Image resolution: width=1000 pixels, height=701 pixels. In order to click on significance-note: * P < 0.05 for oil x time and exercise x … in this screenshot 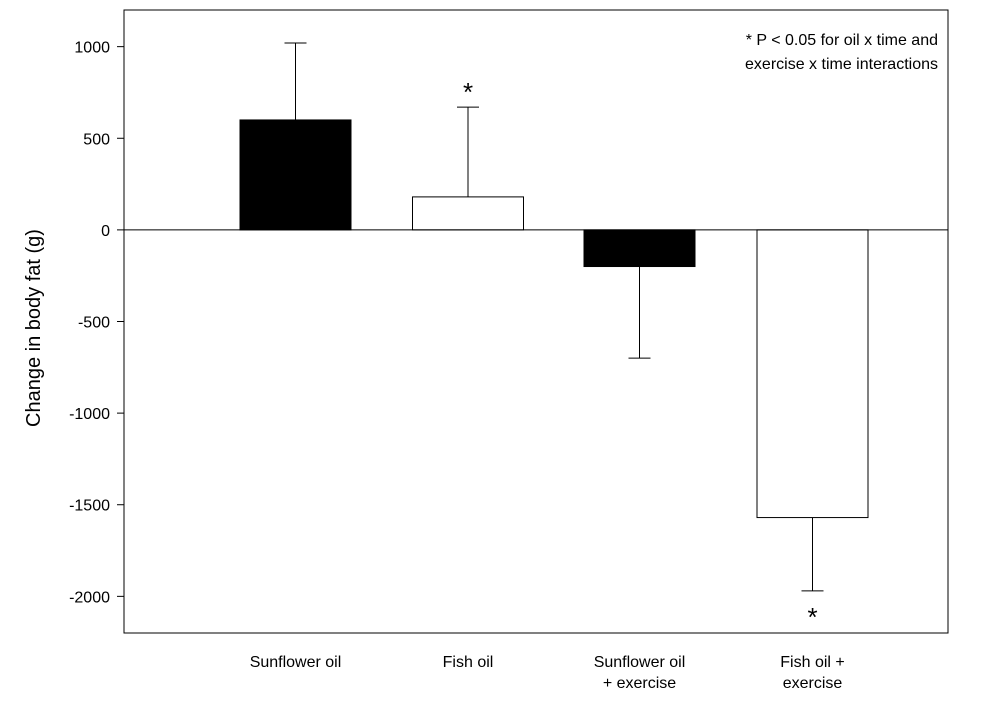, I will do `click(841, 52)`.